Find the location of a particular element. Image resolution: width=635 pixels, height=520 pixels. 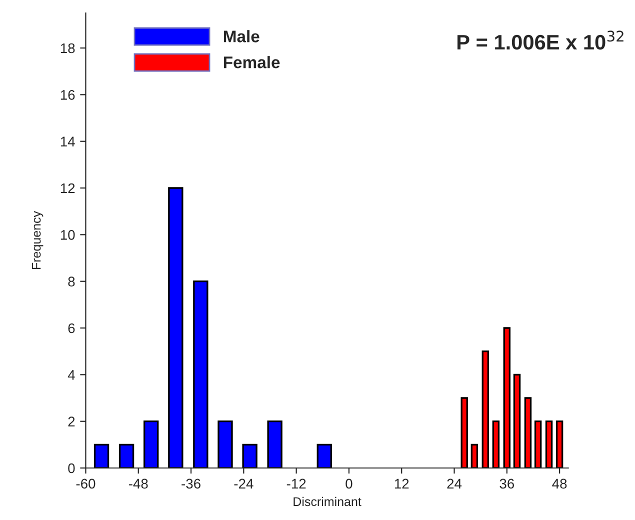

legend-label: Female is located at coordinates (252, 62).